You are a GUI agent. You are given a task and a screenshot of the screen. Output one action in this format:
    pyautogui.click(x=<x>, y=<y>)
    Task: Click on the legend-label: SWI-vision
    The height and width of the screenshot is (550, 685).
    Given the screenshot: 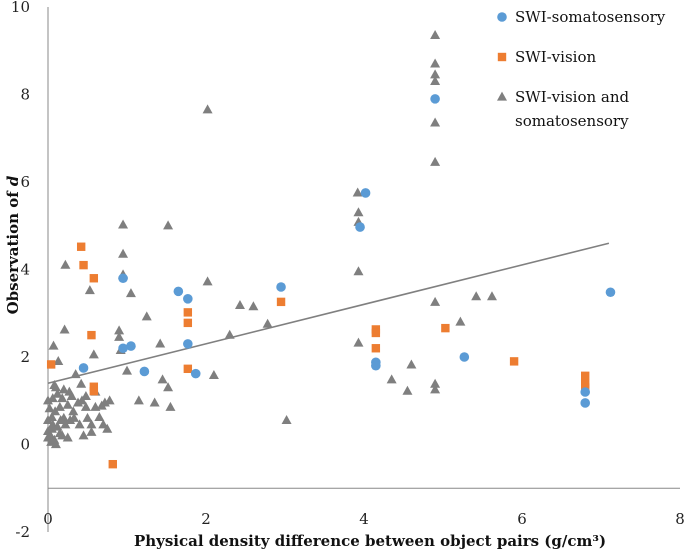 What is the action you would take?
    pyautogui.click(x=555, y=57)
    